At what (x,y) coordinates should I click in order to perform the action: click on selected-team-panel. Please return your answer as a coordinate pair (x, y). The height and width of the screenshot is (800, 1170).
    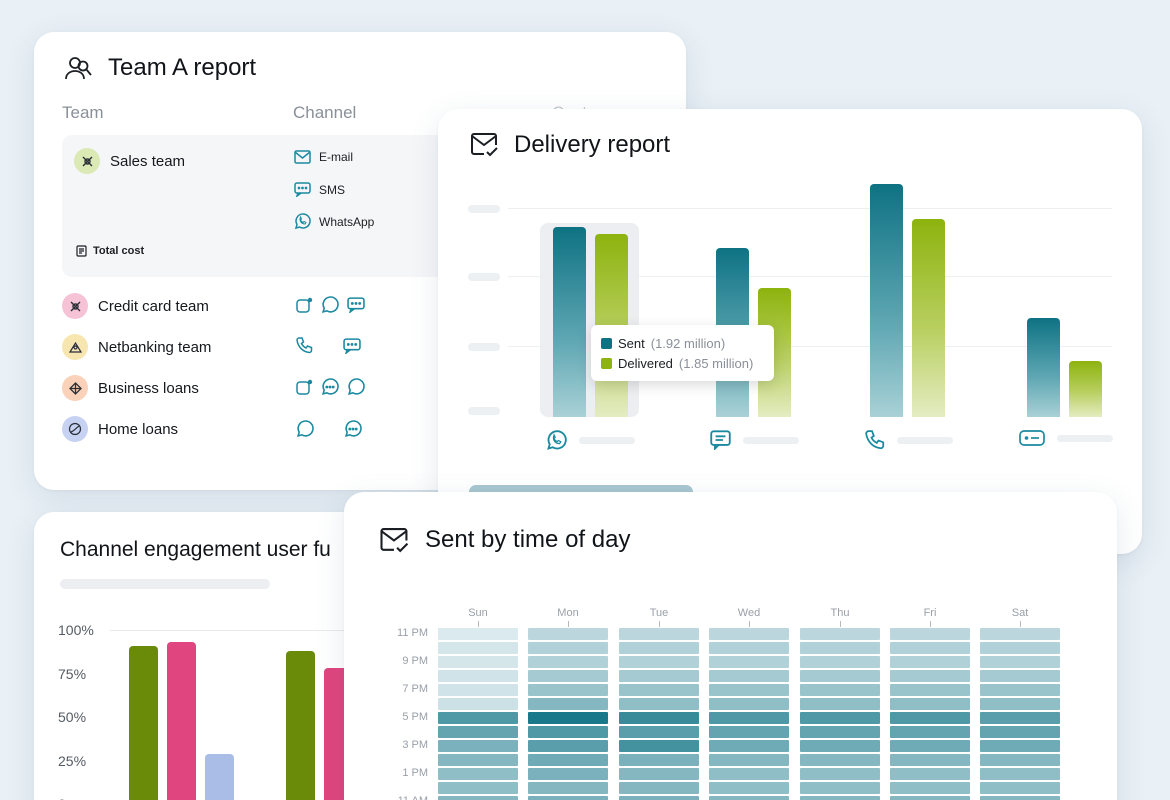
    Looking at the image, I should click on (272, 206).